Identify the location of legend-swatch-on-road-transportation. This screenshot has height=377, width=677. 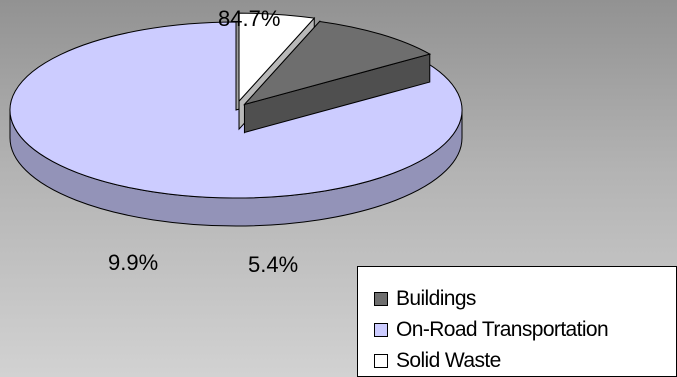
(381, 329).